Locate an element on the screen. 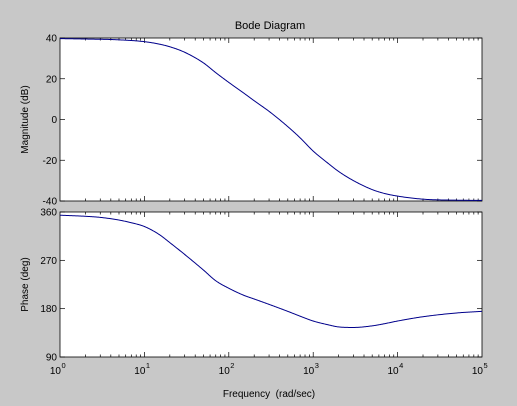 The image size is (517, 406). phase-axis-label: Phase (deg) is located at coordinates (25, 284).